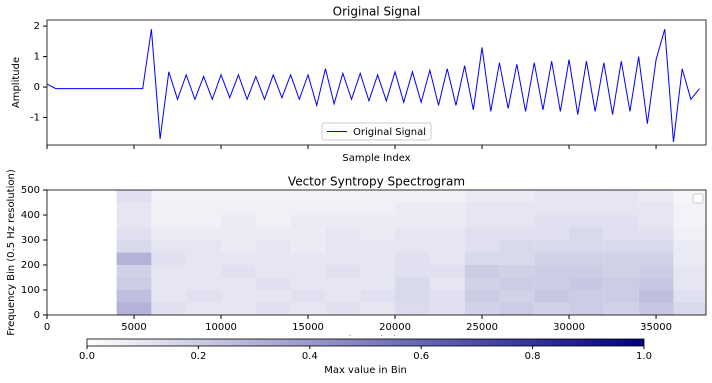  Describe the element at coordinates (37, 315) in the screenshot. I see `y-tick-label: 0` at that location.